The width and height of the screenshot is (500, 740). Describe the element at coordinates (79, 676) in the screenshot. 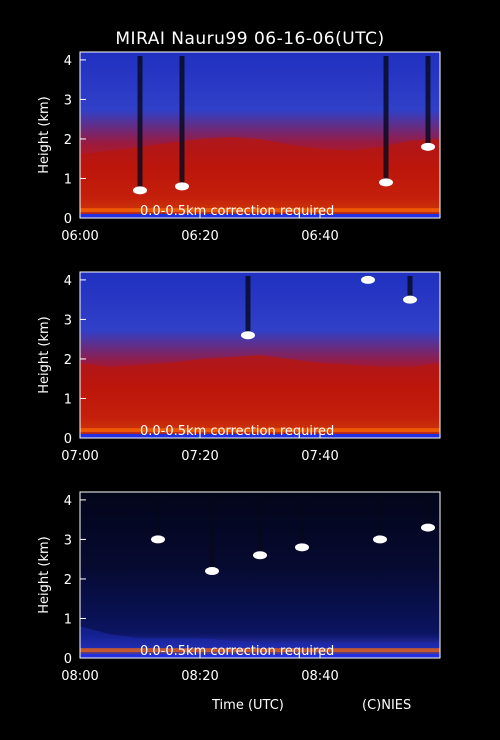

I see `x-tick-label: 08:00` at that location.